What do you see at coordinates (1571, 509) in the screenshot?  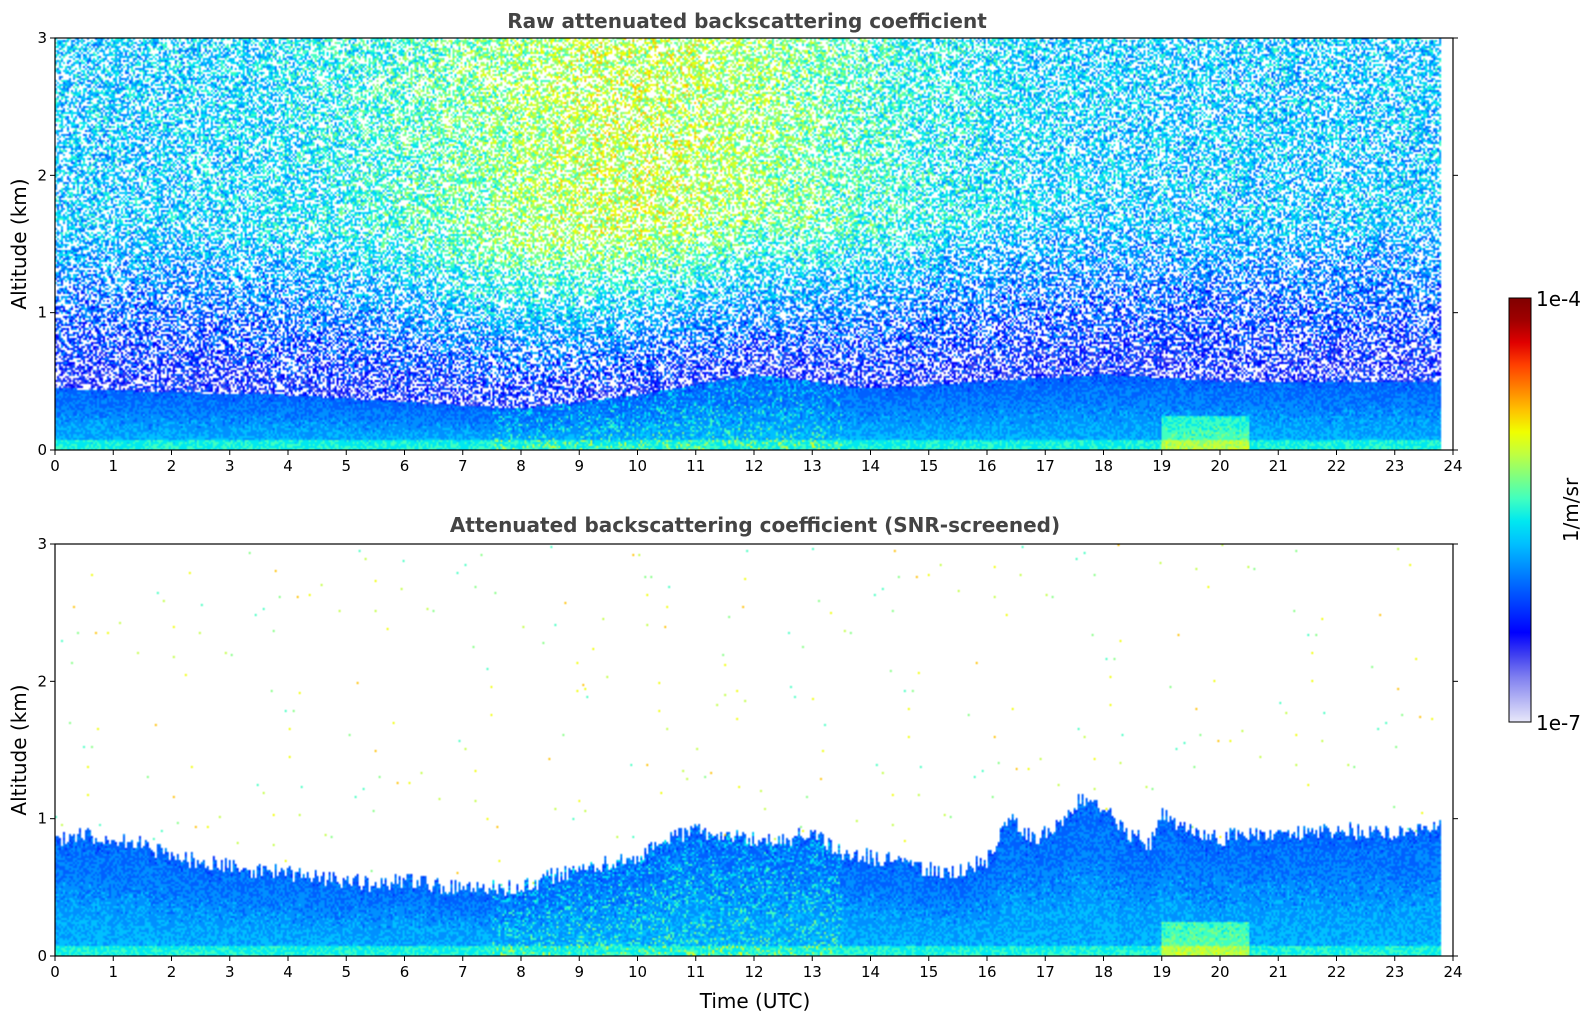 I see `colorbar-unit-label: 1/m/sr` at bounding box center [1571, 509].